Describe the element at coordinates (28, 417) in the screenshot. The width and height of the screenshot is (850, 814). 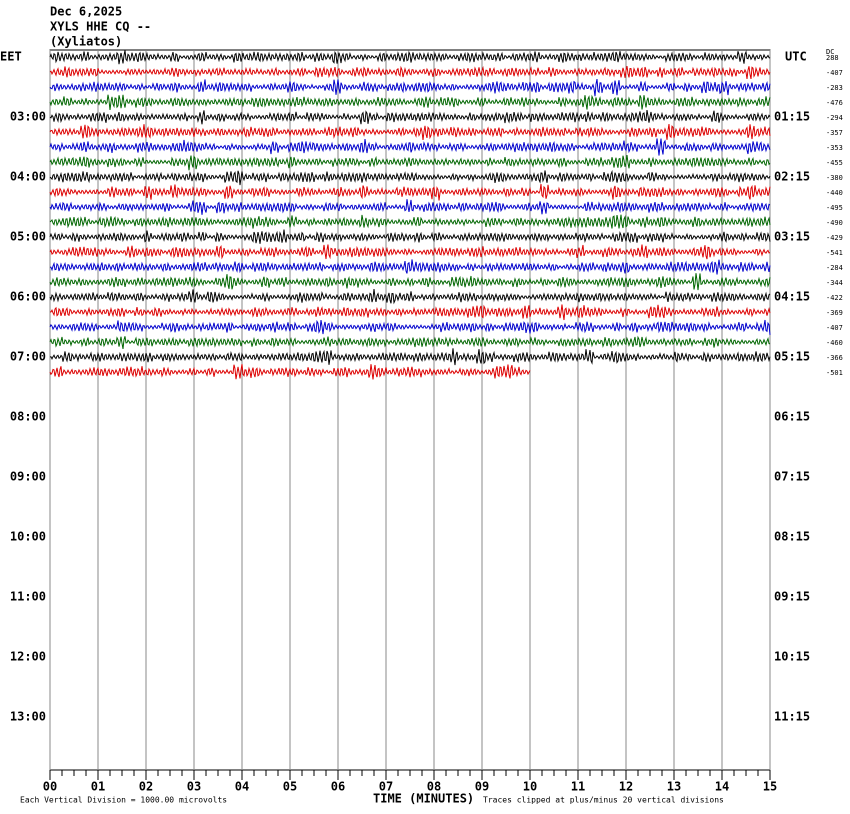
I see `left-tick-label: 08:00` at that location.